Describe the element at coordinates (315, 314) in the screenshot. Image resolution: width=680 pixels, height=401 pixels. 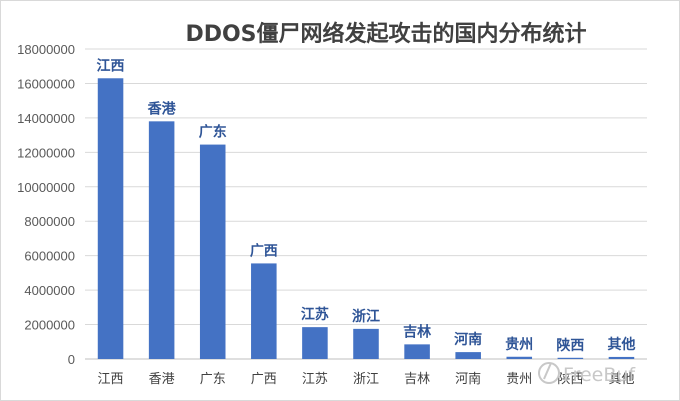
I see `data-label: 江苏` at that location.